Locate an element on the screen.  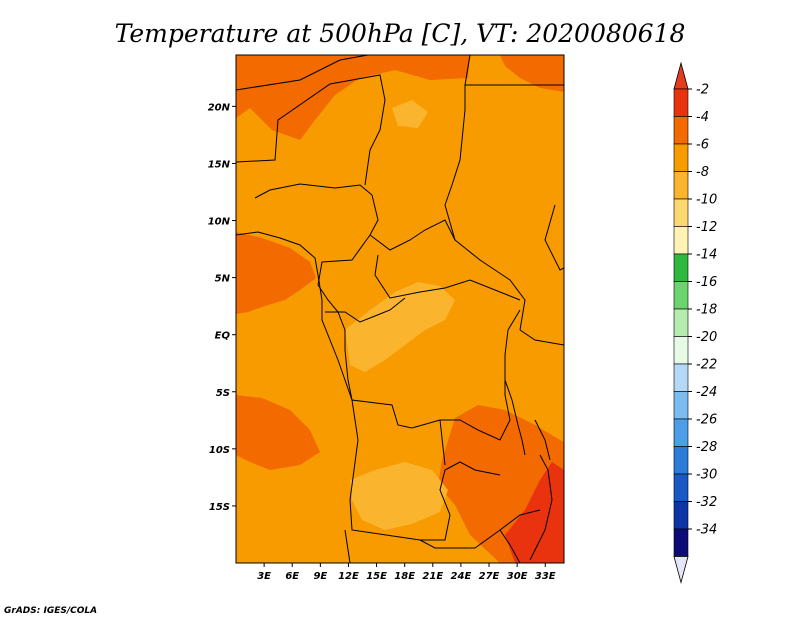
x-axis: 3E 6E 9E 12E 15E 18E 21E 24E 27E 30E 33E is located at coordinates (406, 572).